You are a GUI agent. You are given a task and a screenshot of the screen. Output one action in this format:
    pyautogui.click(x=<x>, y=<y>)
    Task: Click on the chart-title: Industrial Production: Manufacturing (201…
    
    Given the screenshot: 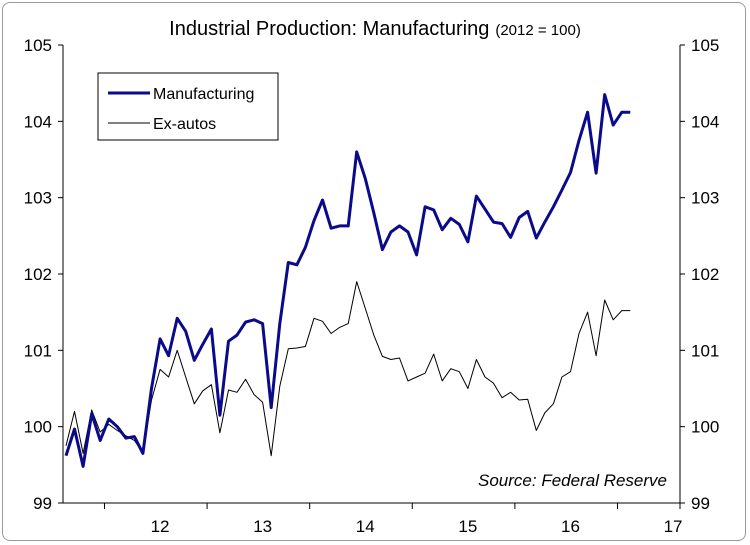 What is the action you would take?
    pyautogui.click(x=375, y=29)
    